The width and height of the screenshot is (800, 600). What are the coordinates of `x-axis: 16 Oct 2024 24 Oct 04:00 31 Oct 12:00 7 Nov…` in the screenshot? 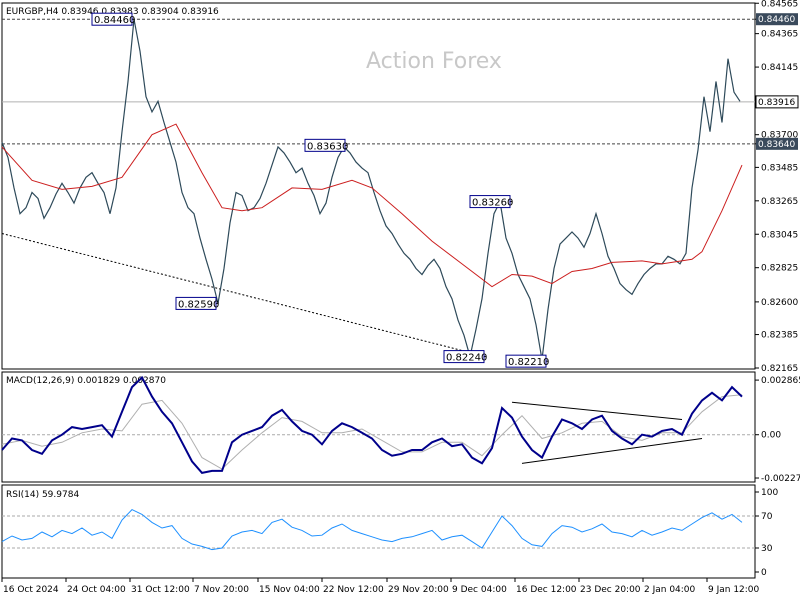 It's located at (380, 586).